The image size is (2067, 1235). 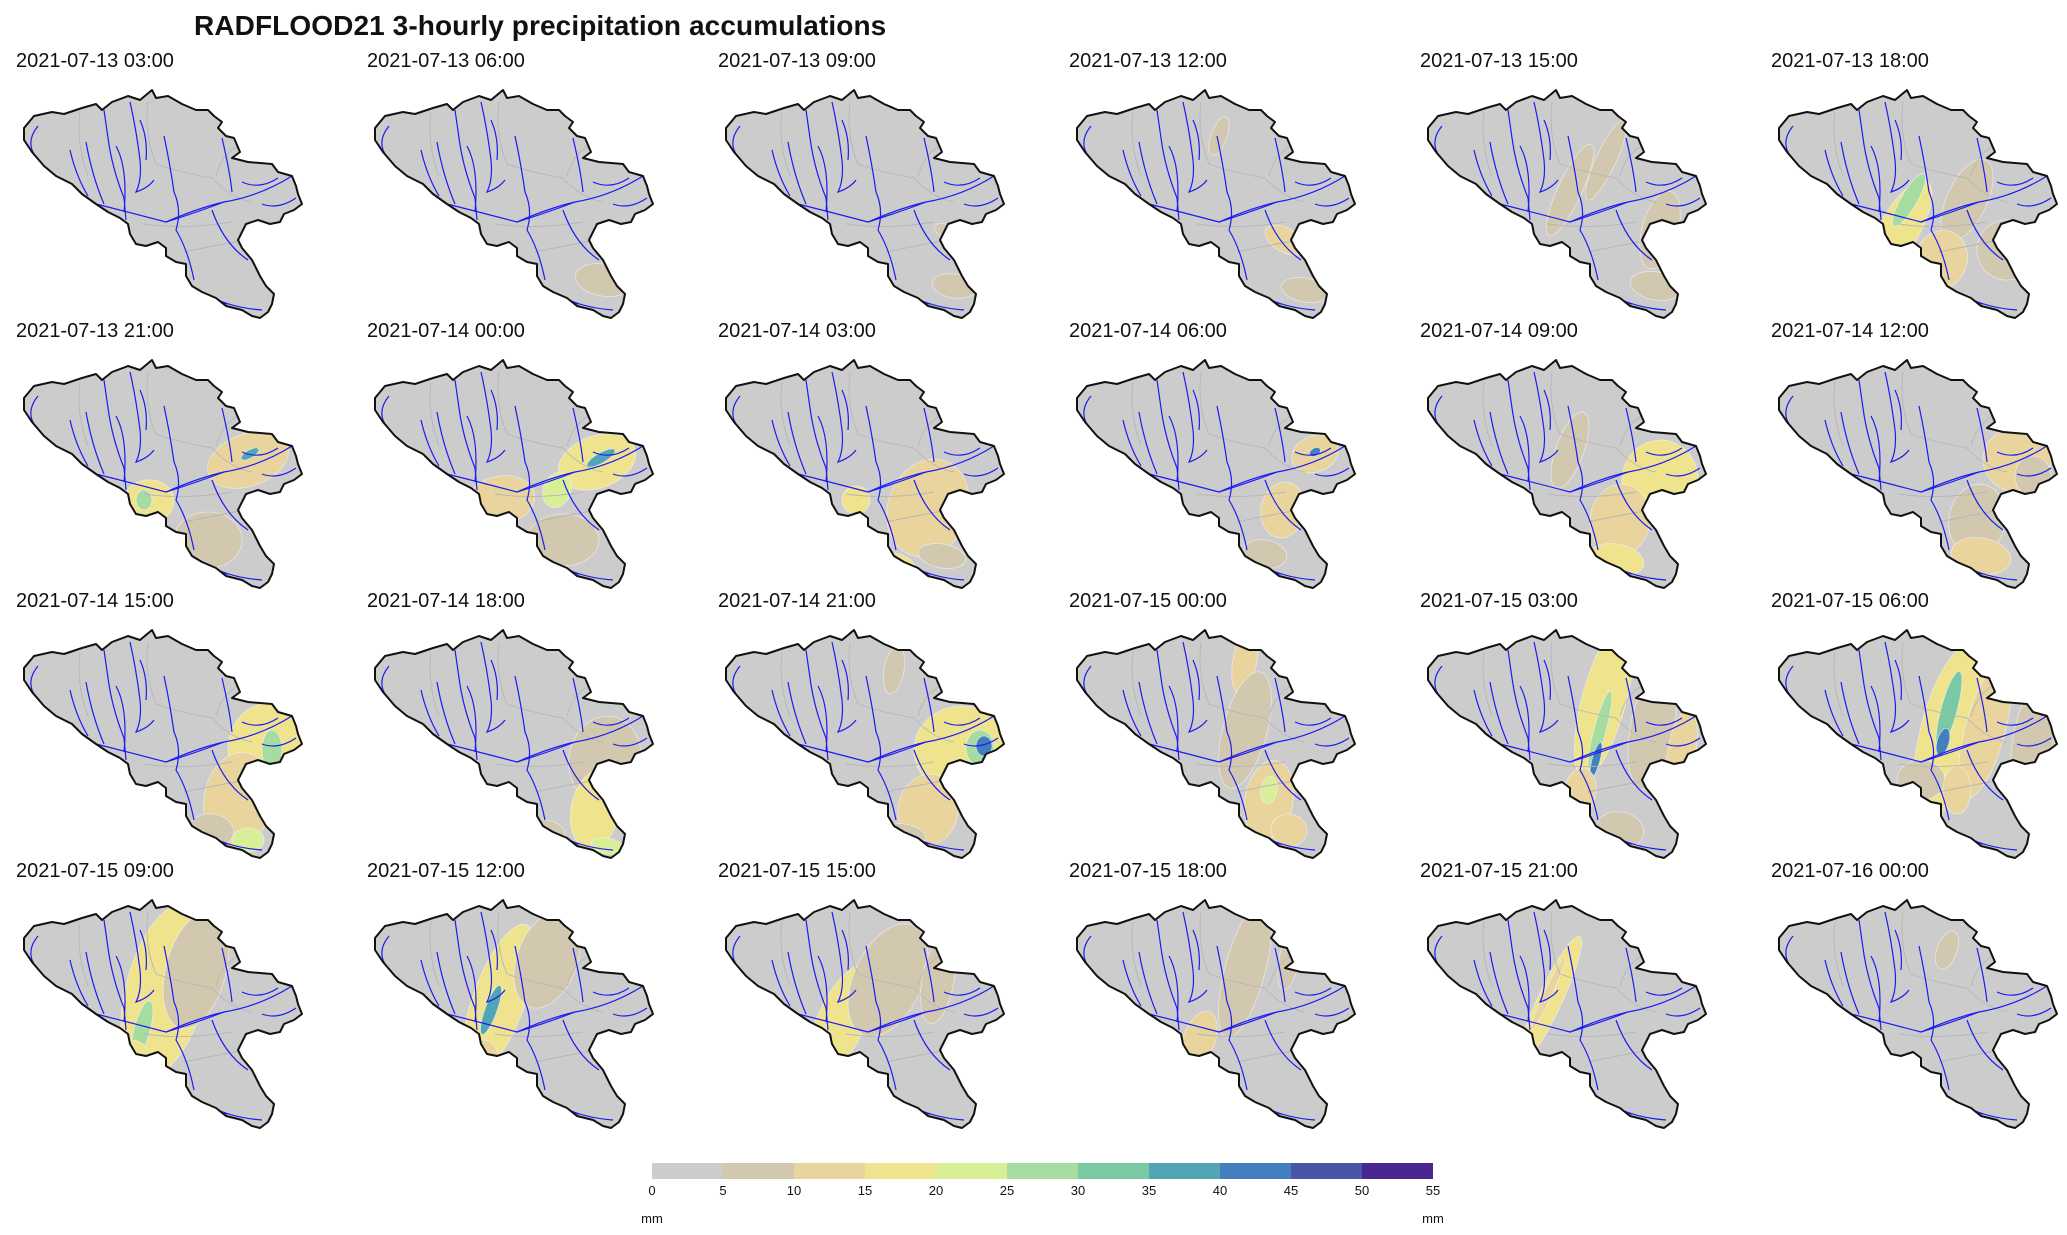 I want to click on colorbar-tick-label: 55, so click(x=1433, y=1190).